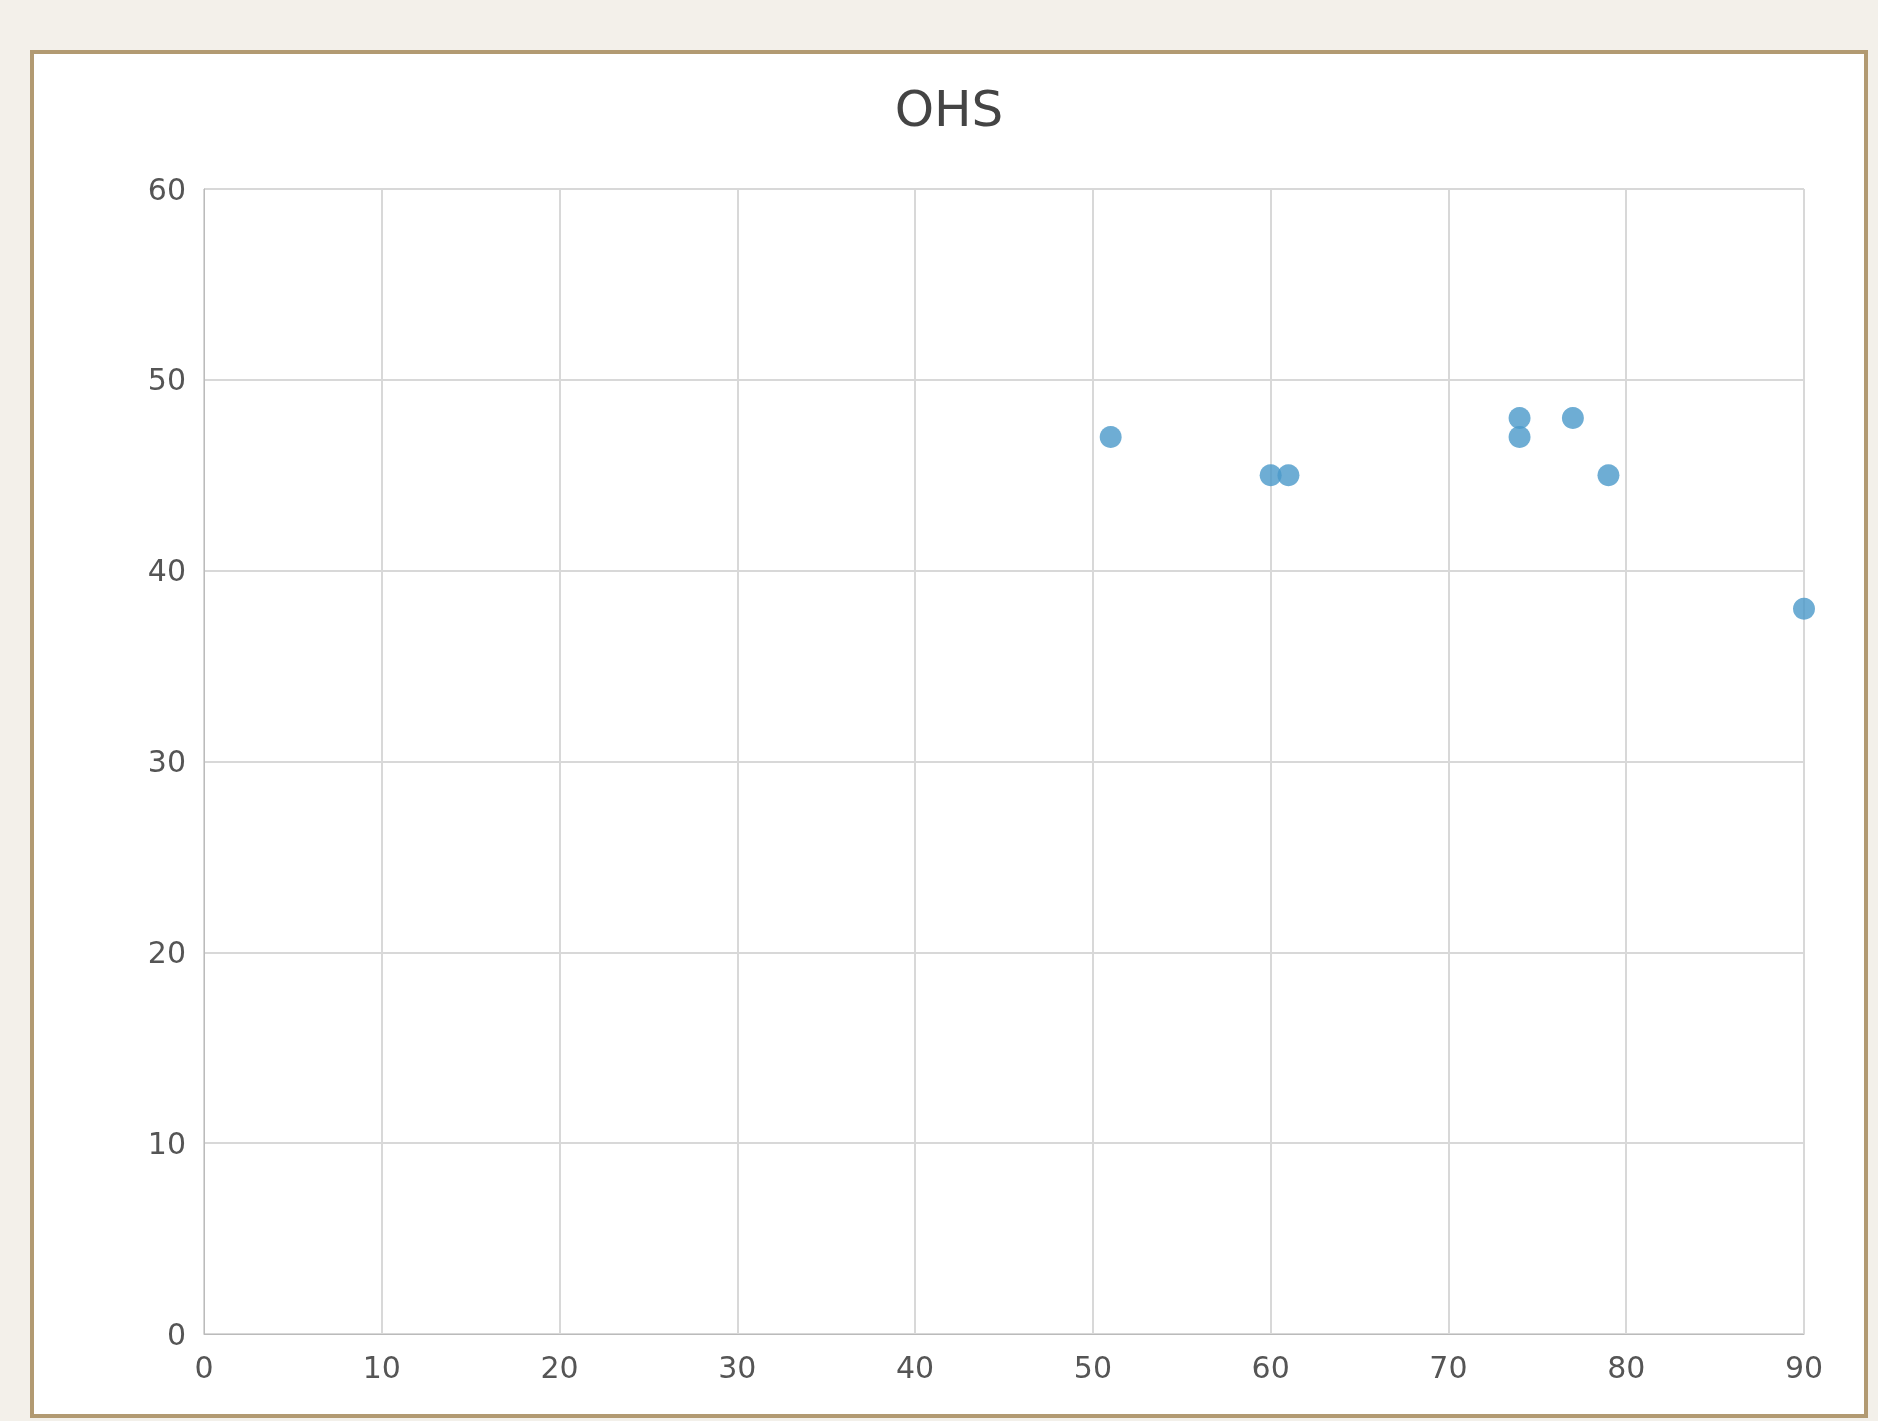 The image size is (1878, 1421). Describe the element at coordinates (737, 1367) in the screenshot. I see `x-tick-label: 30` at that location.